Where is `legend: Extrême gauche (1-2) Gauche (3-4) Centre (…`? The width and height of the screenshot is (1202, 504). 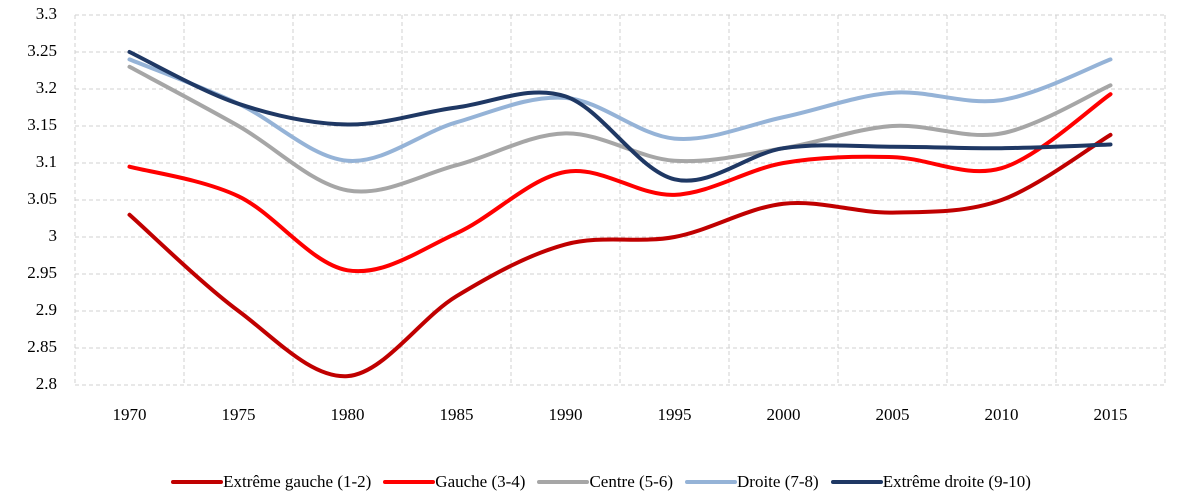 legend: Extrême gauche (1-2) Gauche (3-4) Centre (… is located at coordinates (601, 482).